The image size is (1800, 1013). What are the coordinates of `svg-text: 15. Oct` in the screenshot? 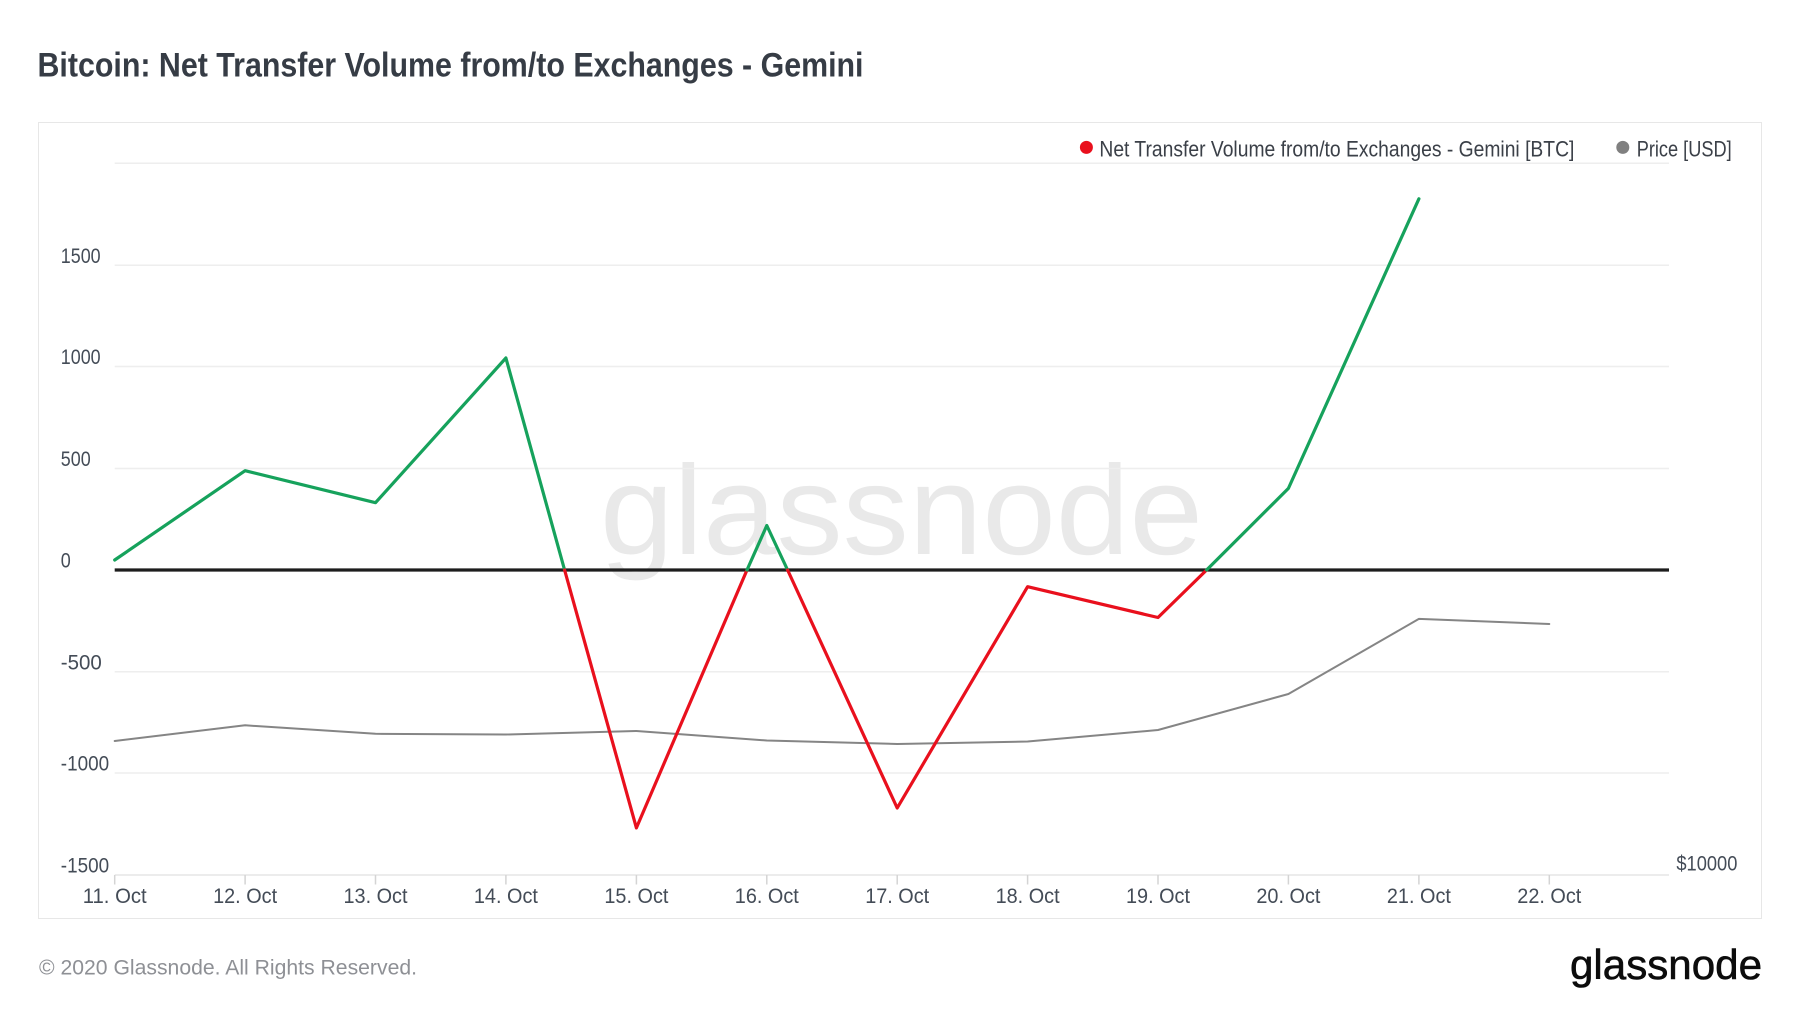 It's located at (636, 896).